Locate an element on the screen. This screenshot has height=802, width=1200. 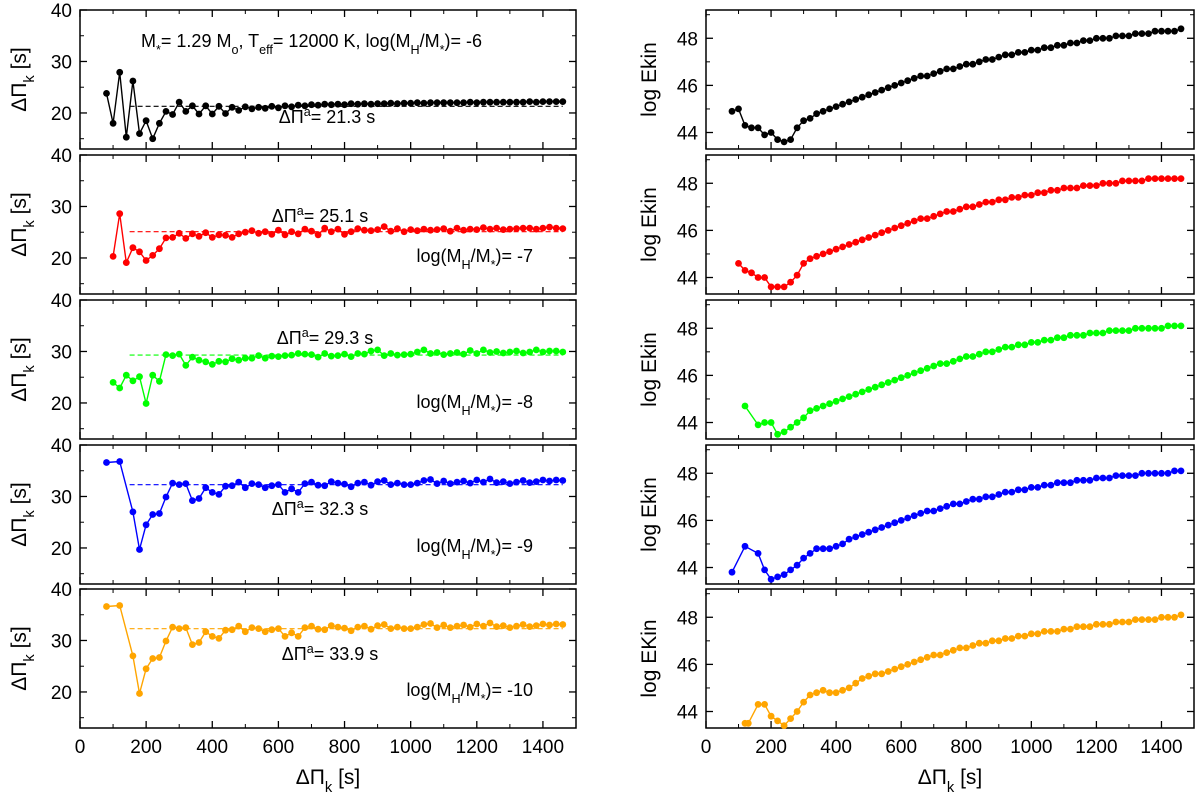
y-axis-label: ΔΠk [s] is located at coordinates (23, 369).